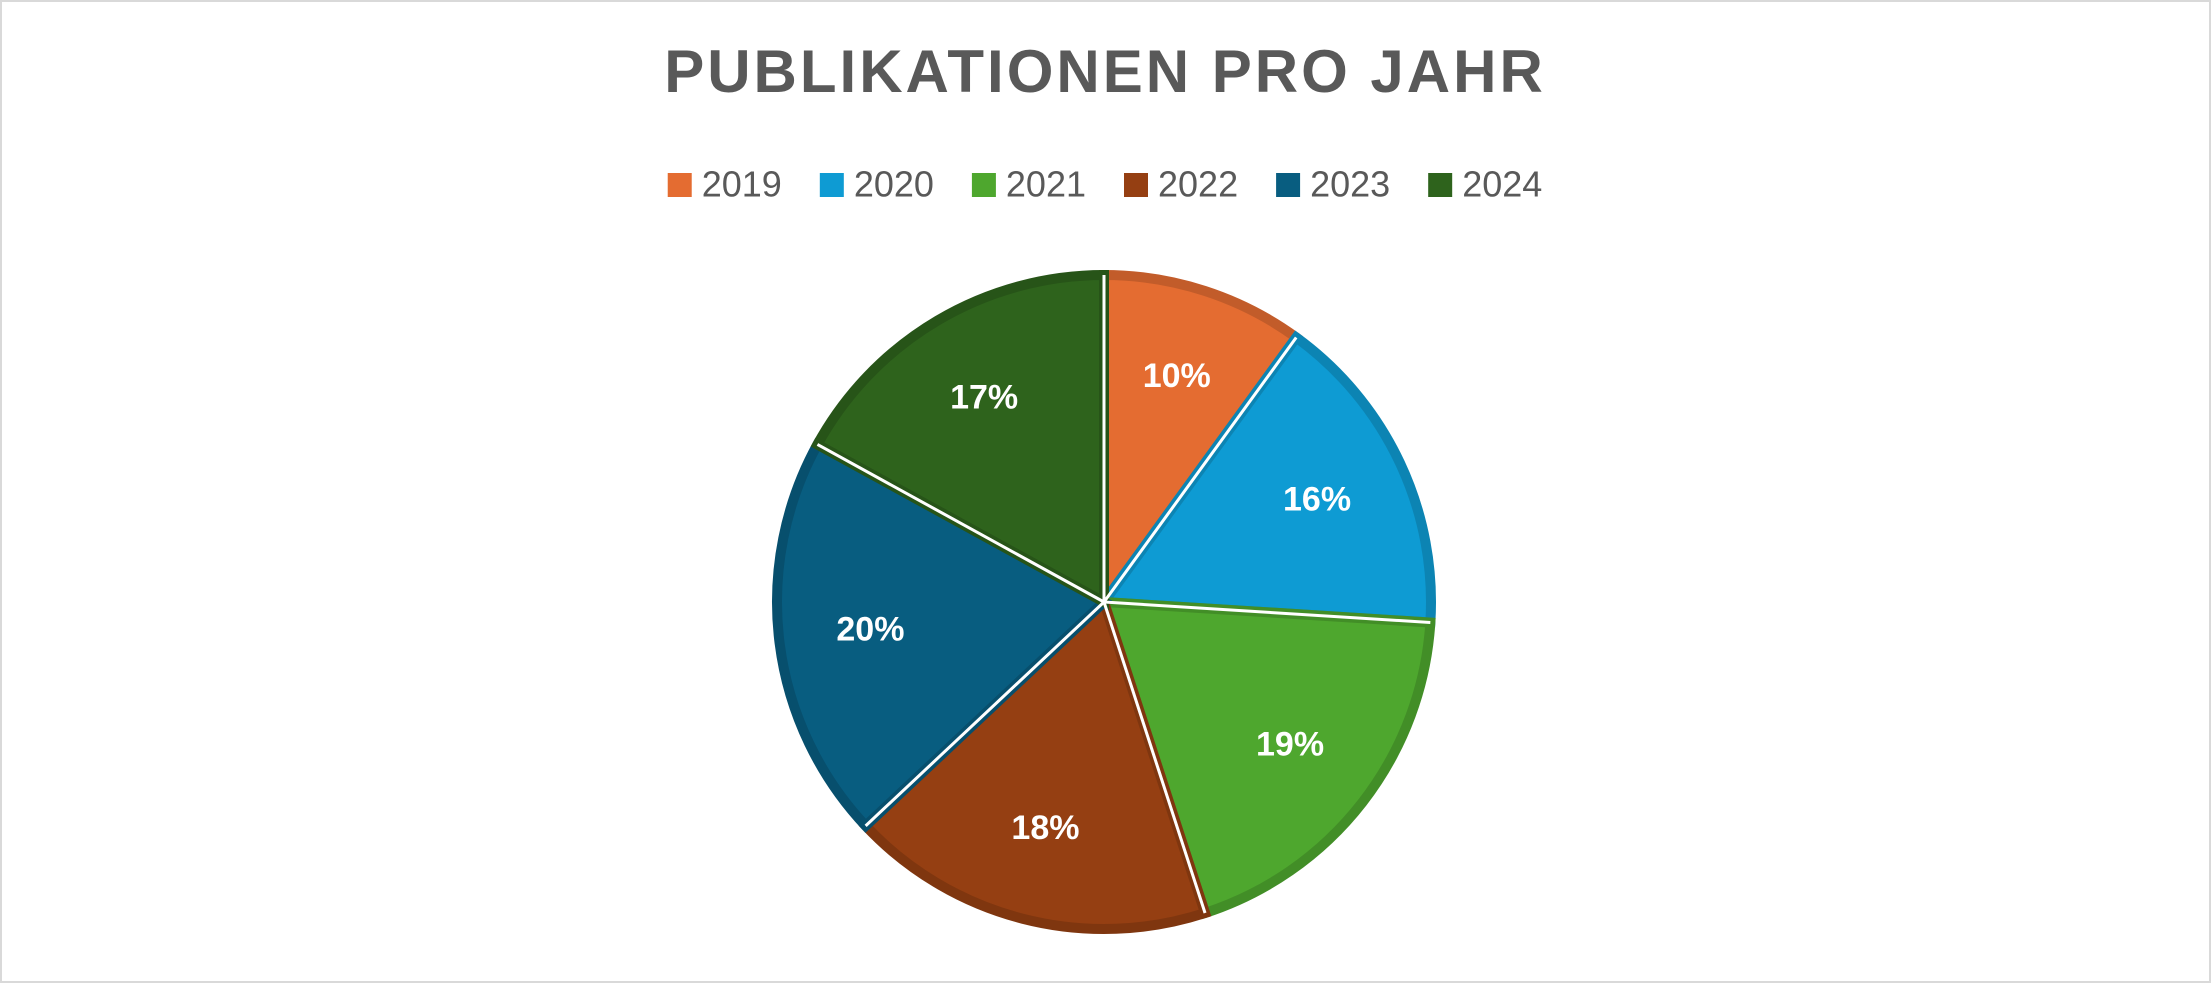  I want to click on data-label: 17%, so click(984, 397).